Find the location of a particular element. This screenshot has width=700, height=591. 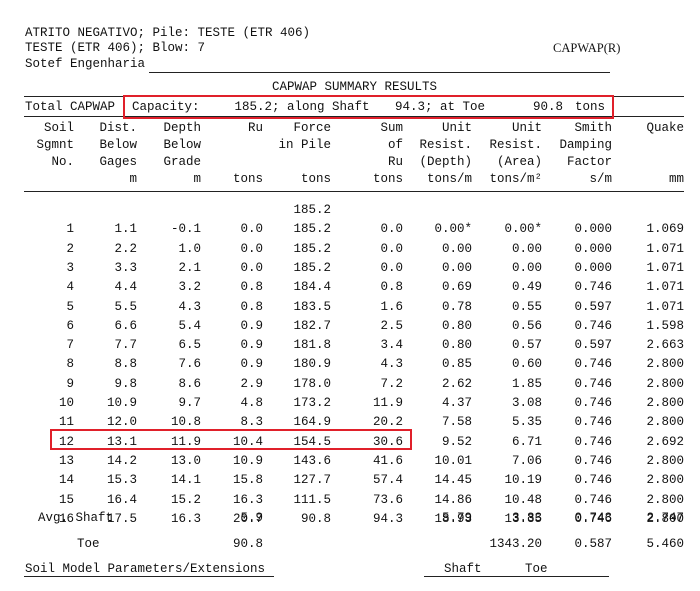

cell-depth-below-grade: 8.6 is located at coordinates (189, 383).